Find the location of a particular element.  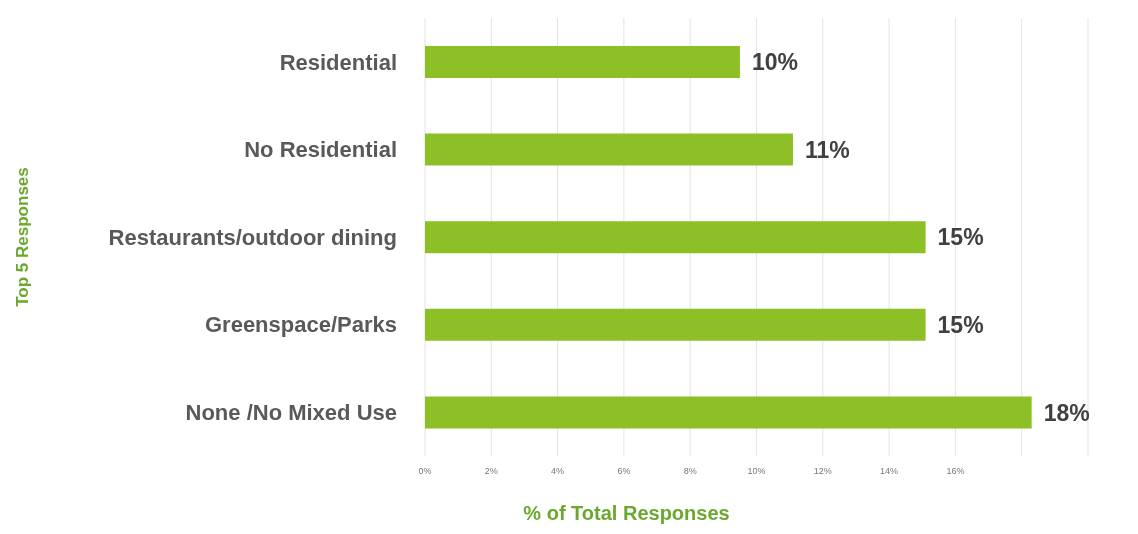

x-tick-label: 10% is located at coordinates (756, 471).